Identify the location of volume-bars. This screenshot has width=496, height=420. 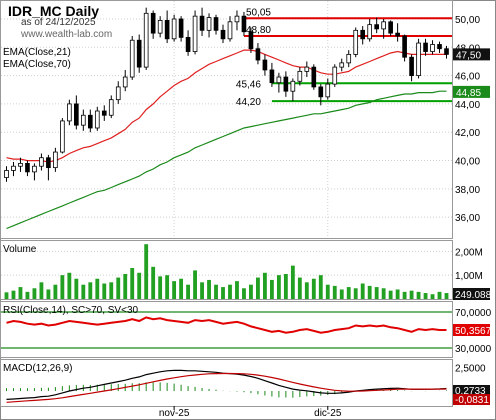
(226, 271).